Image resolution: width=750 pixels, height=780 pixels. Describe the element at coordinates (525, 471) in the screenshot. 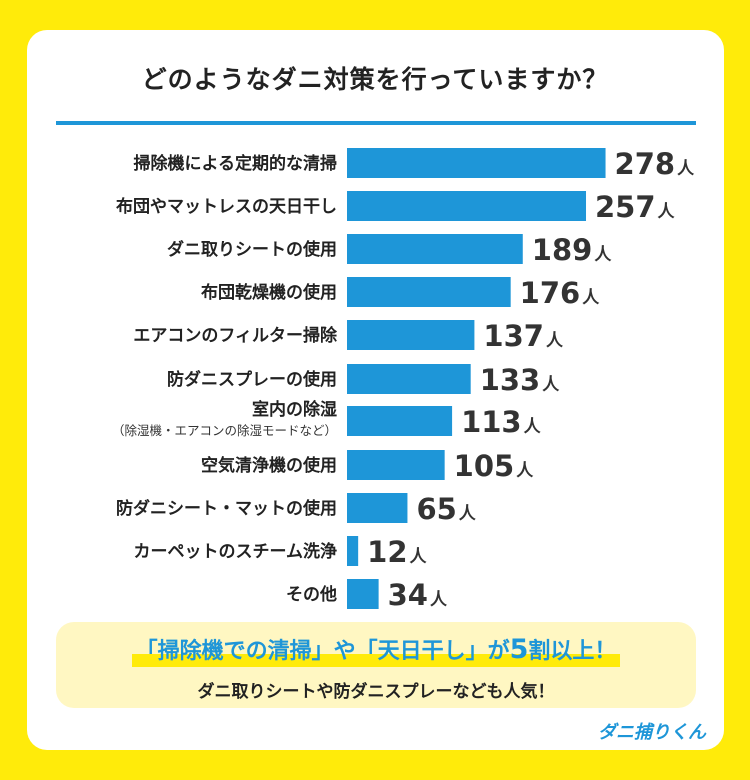

I see `value-unit-7: 人` at that location.